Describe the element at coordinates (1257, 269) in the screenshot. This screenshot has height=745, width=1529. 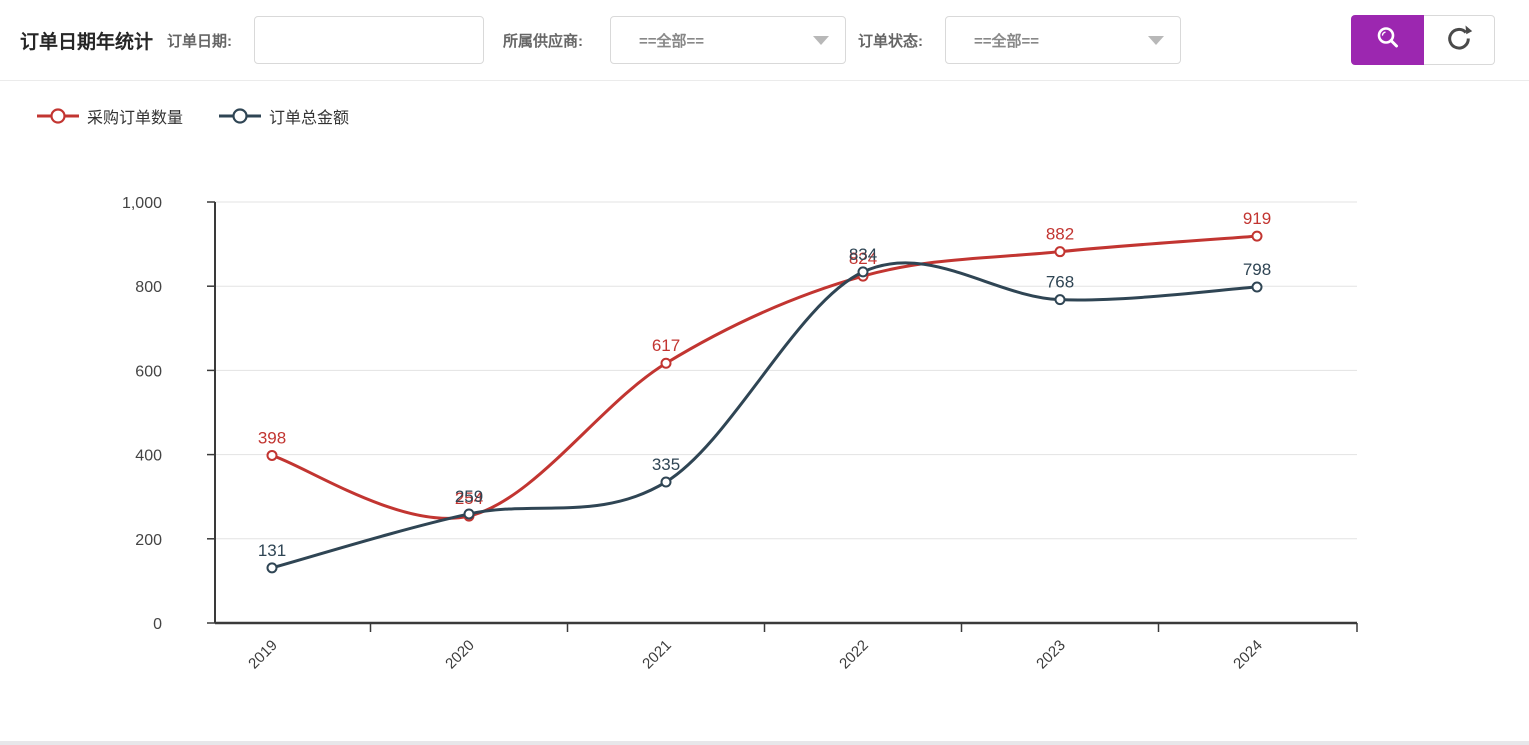
I see `svg-text: 798` at that location.